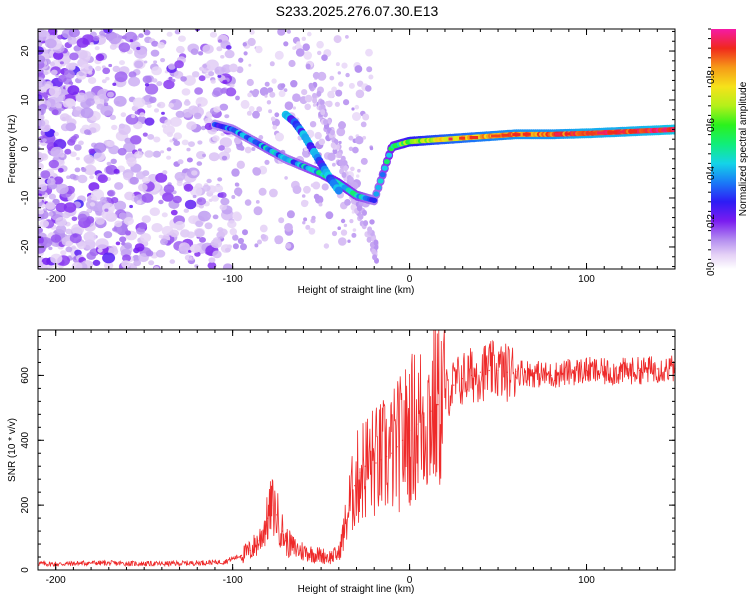  What do you see at coordinates (723, 149) in the screenshot?
I see `colorbar-gradient` at bounding box center [723, 149].